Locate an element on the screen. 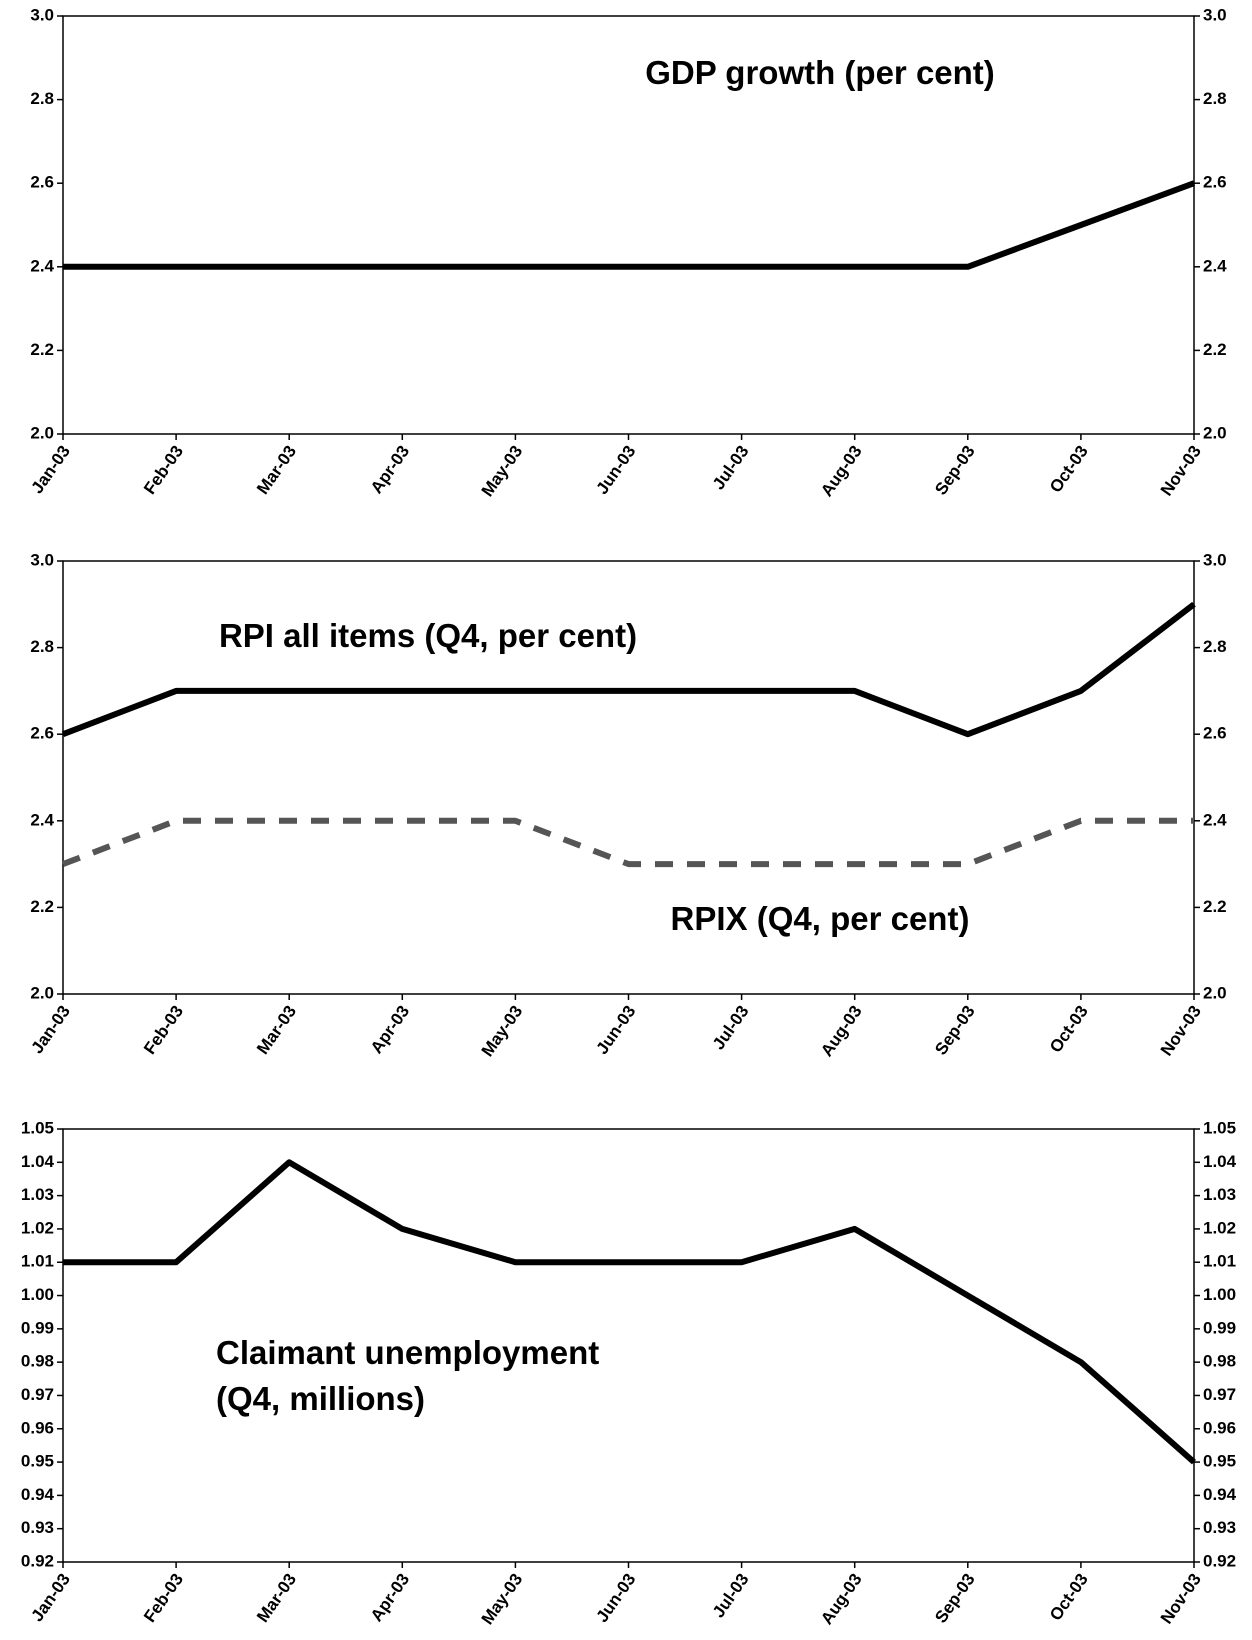  y2-tick-label: 1.00 is located at coordinates (1219, 1294).